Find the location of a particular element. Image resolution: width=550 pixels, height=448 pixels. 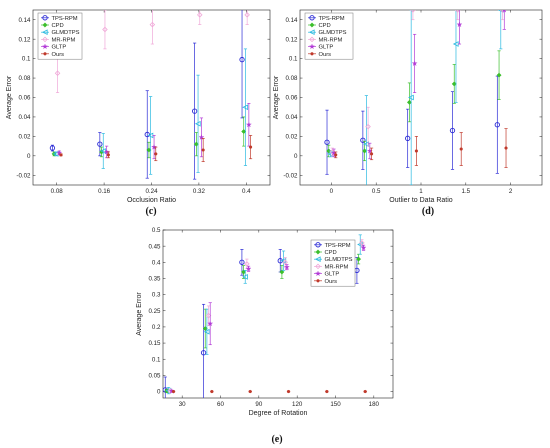

x-tick-label: 120 is located at coordinates (297, 404).